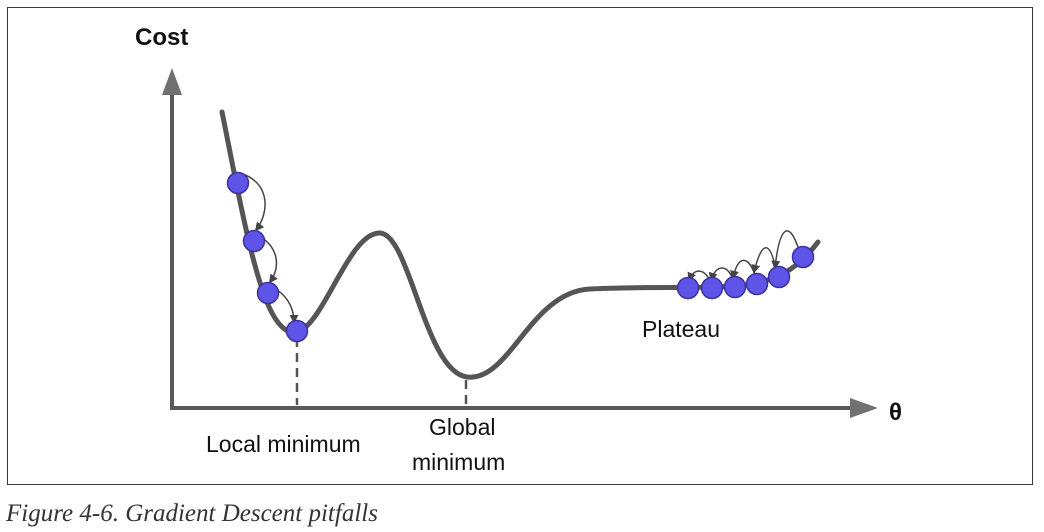  I want to click on figure-caption: Figure 4-6. Gradient Descent pitfalls, so click(192, 513).